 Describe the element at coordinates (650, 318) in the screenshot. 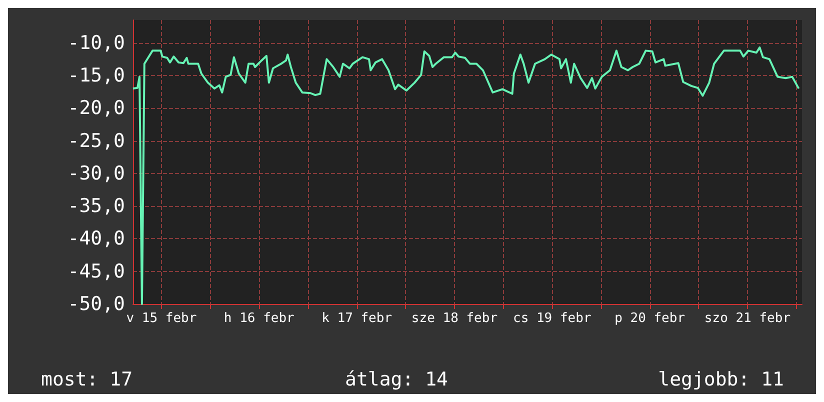

I see `x-tick-label: p 20 febr` at that location.